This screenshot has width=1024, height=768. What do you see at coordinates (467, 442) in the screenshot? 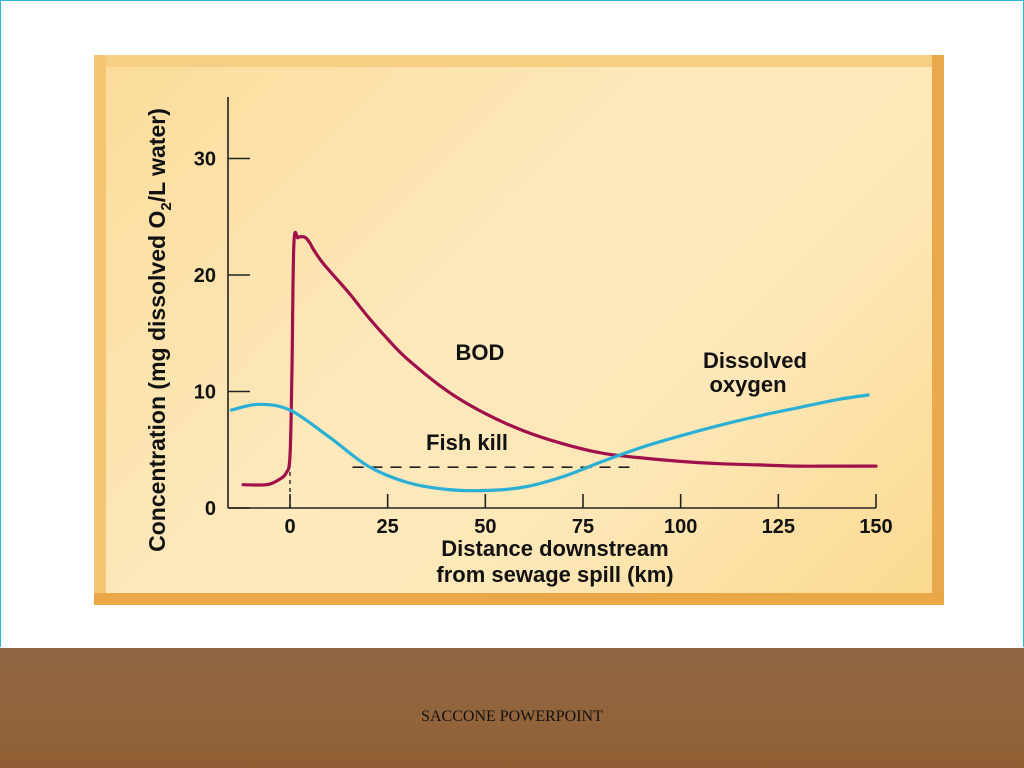
I see `fish-kill-label: Fish kill` at bounding box center [467, 442].